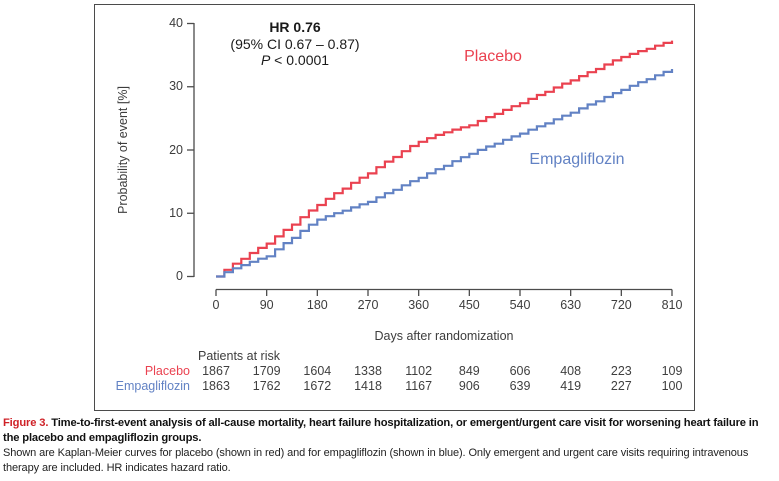 The image size is (779, 481). What do you see at coordinates (493, 56) in the screenshot?
I see `placebo-curve-label: Placebo` at bounding box center [493, 56].